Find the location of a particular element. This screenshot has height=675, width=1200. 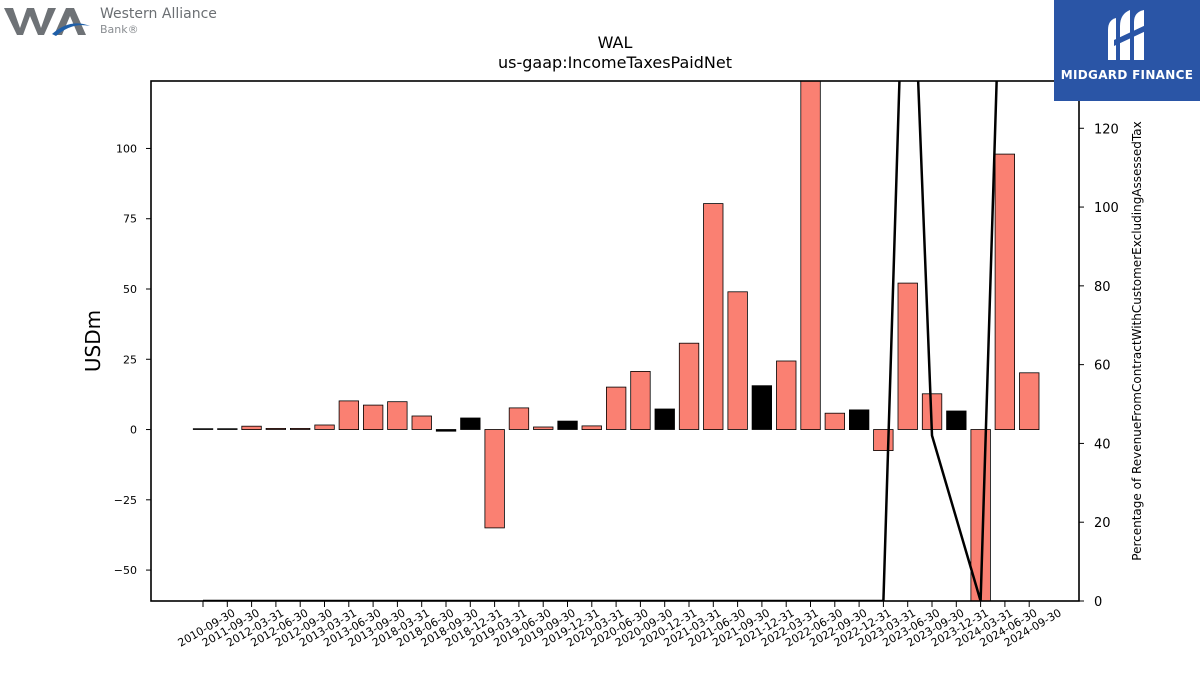

wal-logo-icon is located at coordinates (47, 22).